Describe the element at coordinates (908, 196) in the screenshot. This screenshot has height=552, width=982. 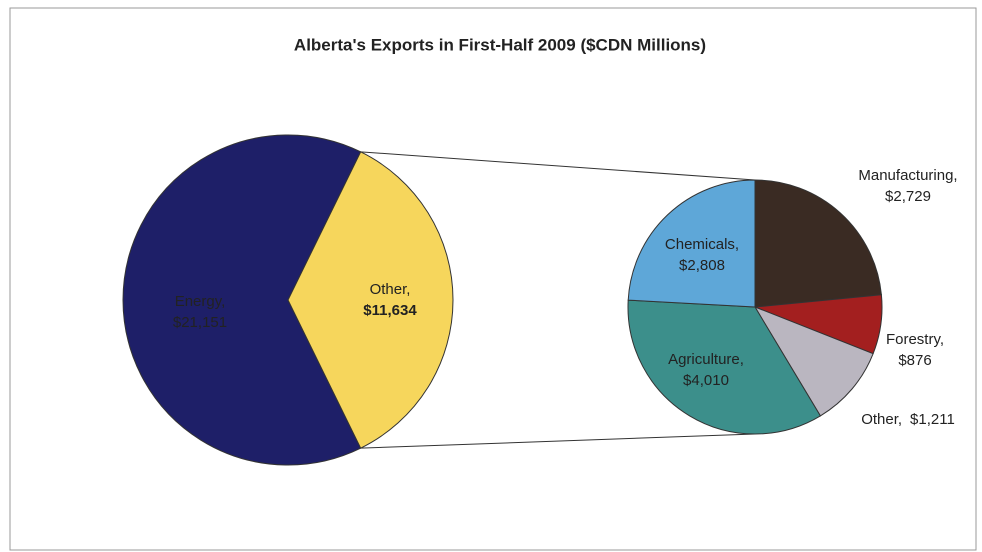
I see `value-label: $2,729` at that location.